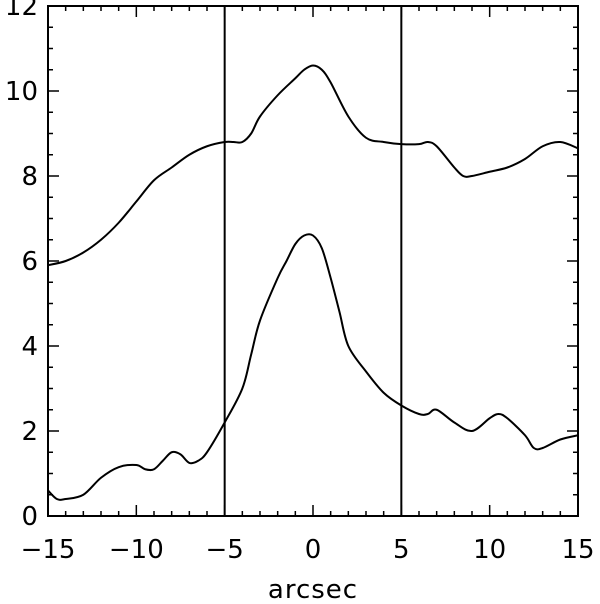 This screenshot has width=600, height=604. I want to click on x-axis-title: arcsec, so click(313, 589).